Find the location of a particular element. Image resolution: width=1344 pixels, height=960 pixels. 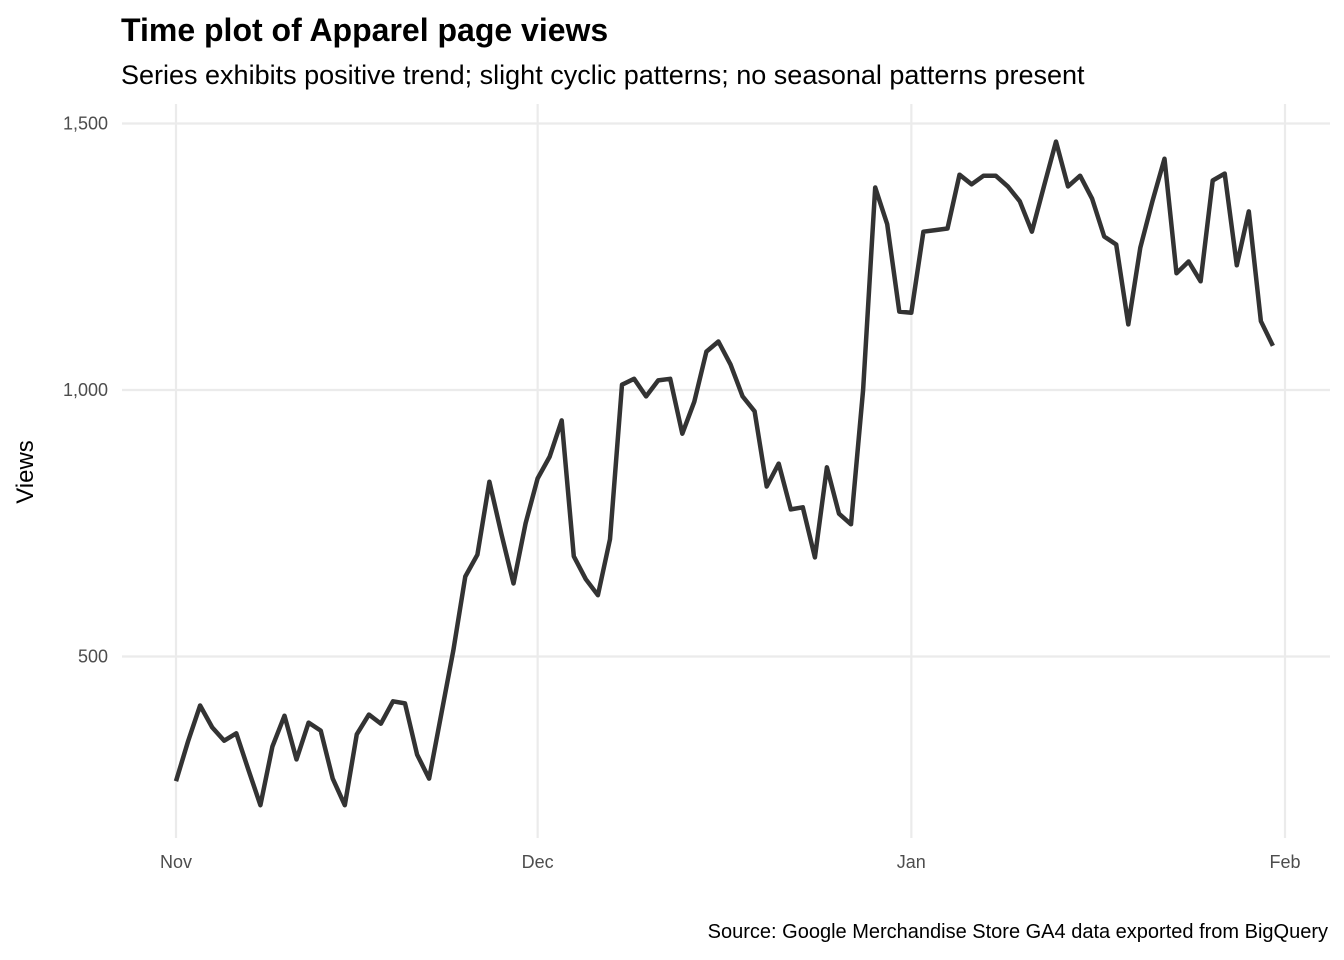

y-tick-label: 1,500 is located at coordinates (85, 124).